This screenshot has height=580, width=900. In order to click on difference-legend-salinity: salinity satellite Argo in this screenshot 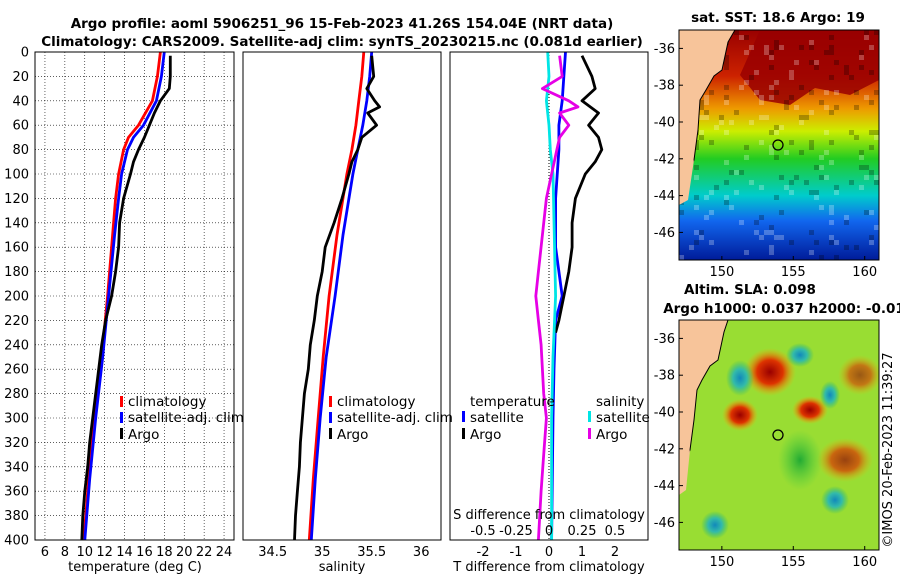, I will do `click(619, 418)`.